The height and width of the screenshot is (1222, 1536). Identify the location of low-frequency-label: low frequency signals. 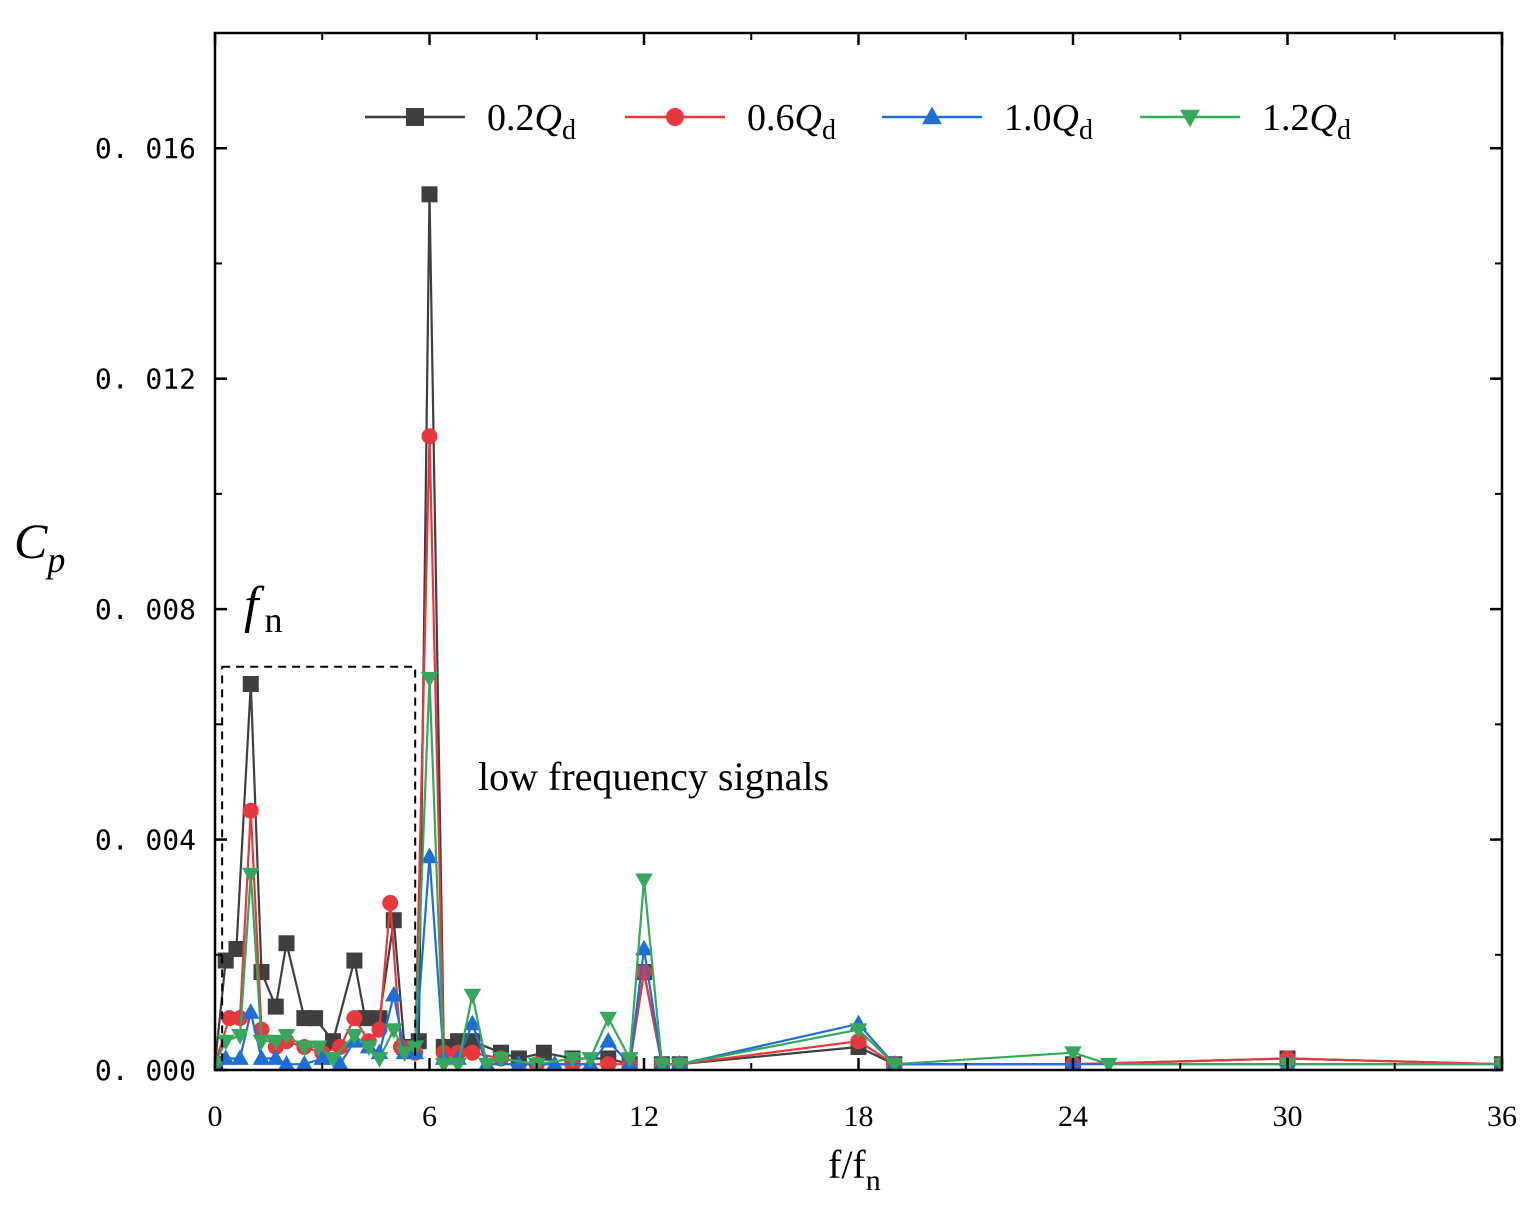
(653, 776).